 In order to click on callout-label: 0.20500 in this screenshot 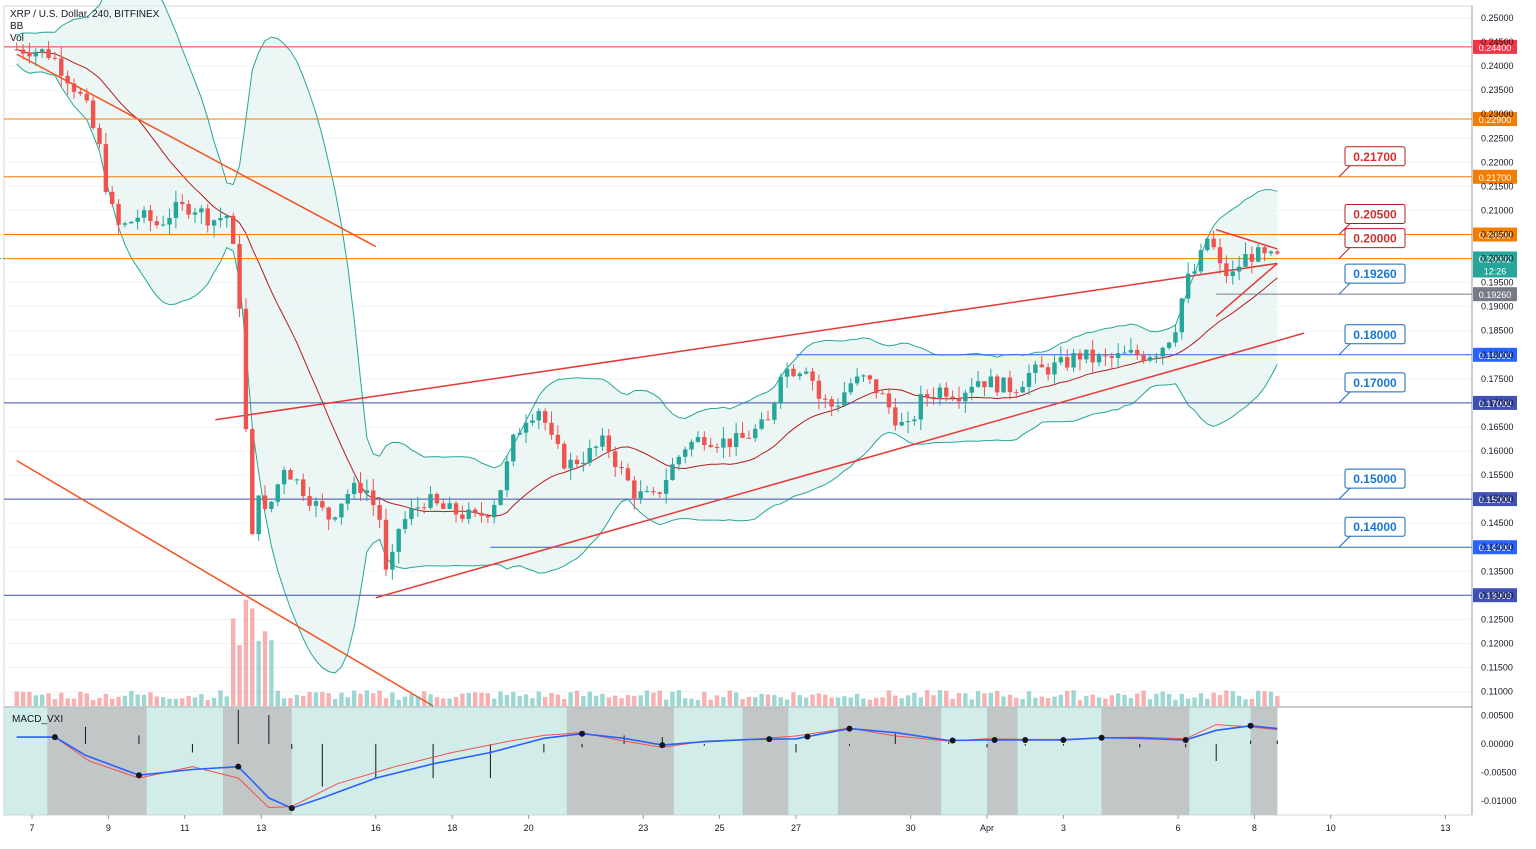, I will do `click(1375, 215)`.